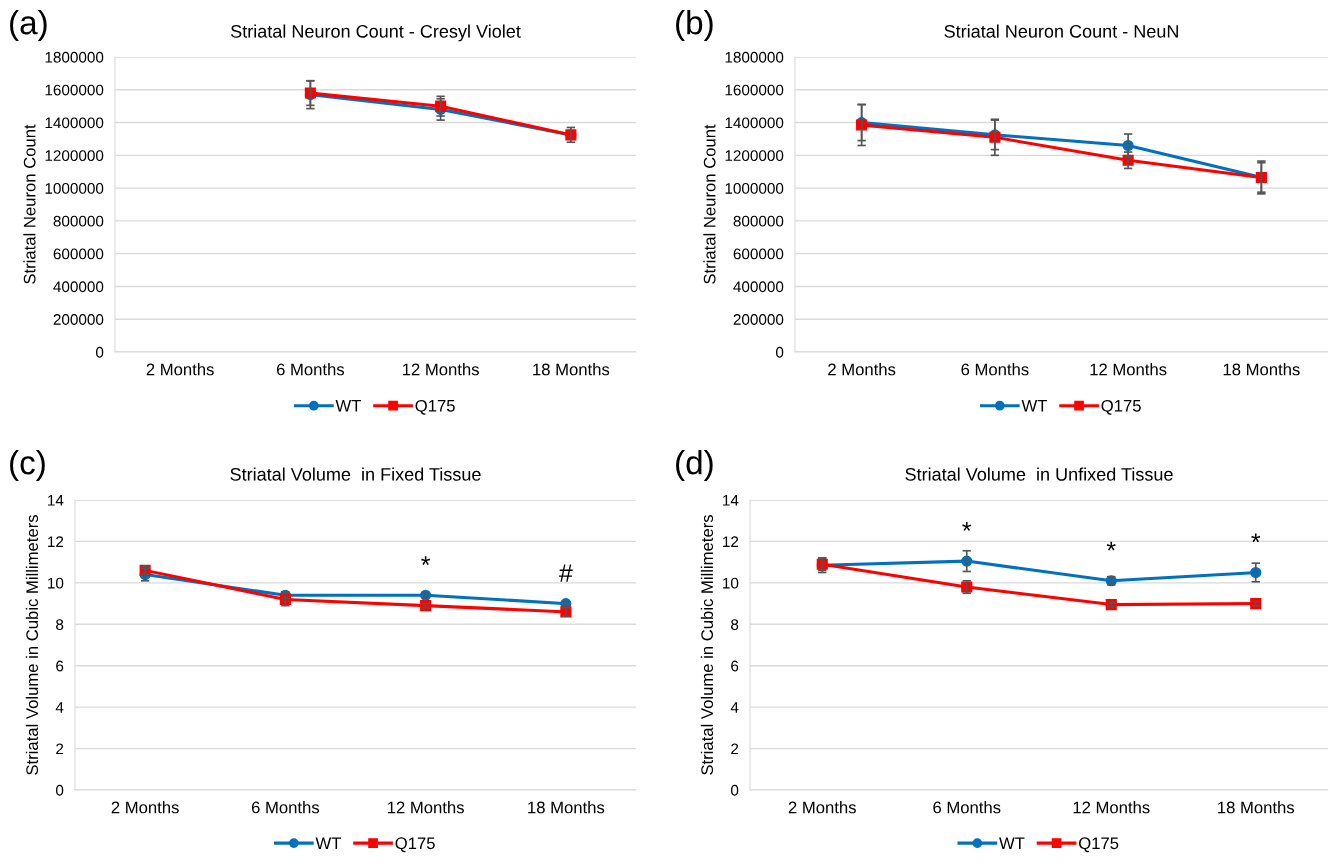 This screenshot has height=866, width=1332. Describe the element at coordinates (355, 474) in the screenshot. I see `chart-title: Striatal Volume in Fixed Tissue` at that location.